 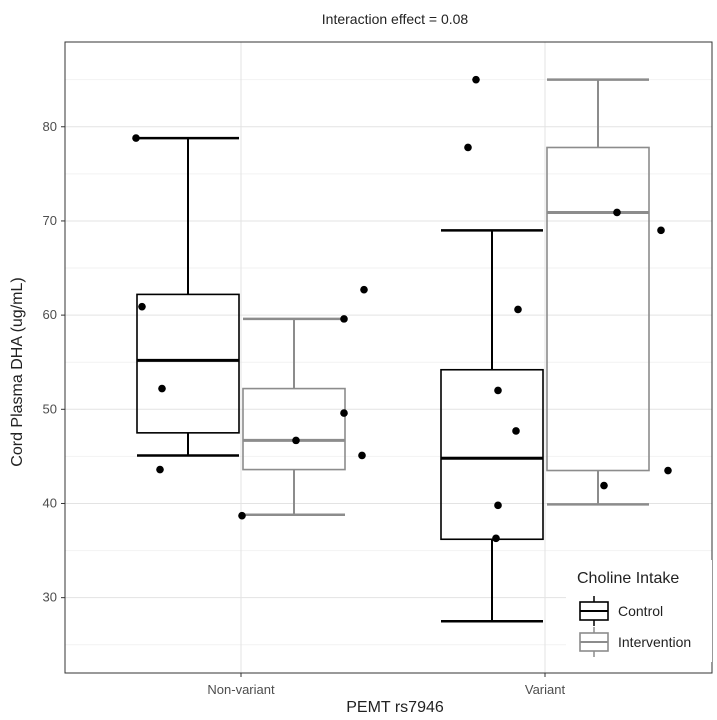 I want to click on x-tick-label: Non-variant, so click(x=241, y=689).